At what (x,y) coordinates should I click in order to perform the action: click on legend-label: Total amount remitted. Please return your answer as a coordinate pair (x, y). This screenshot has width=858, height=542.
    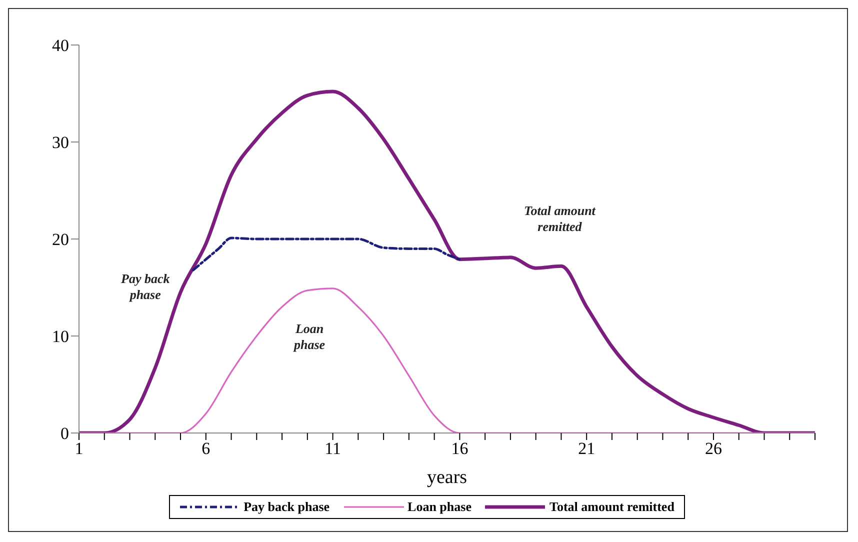
    Looking at the image, I should click on (611, 507).